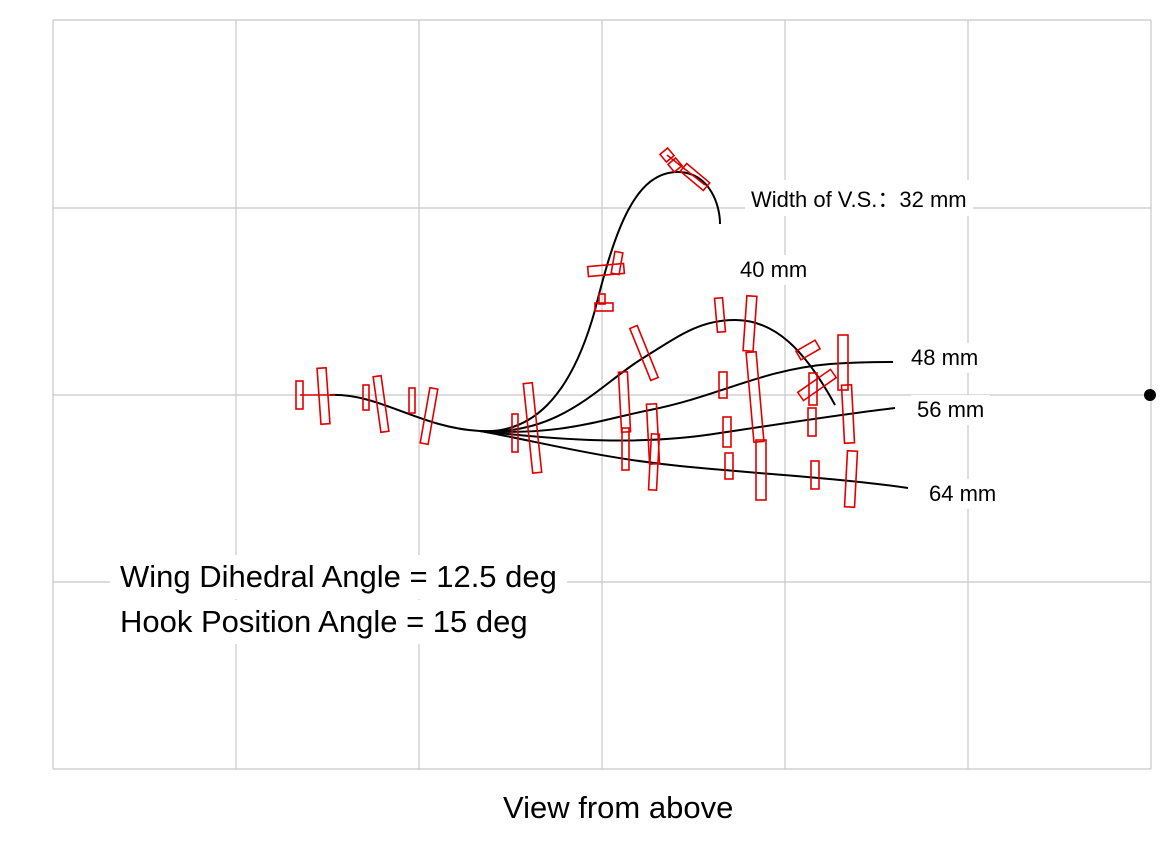 The image size is (1175, 855). Describe the element at coordinates (1150, 395) in the screenshot. I see `target-point` at that location.